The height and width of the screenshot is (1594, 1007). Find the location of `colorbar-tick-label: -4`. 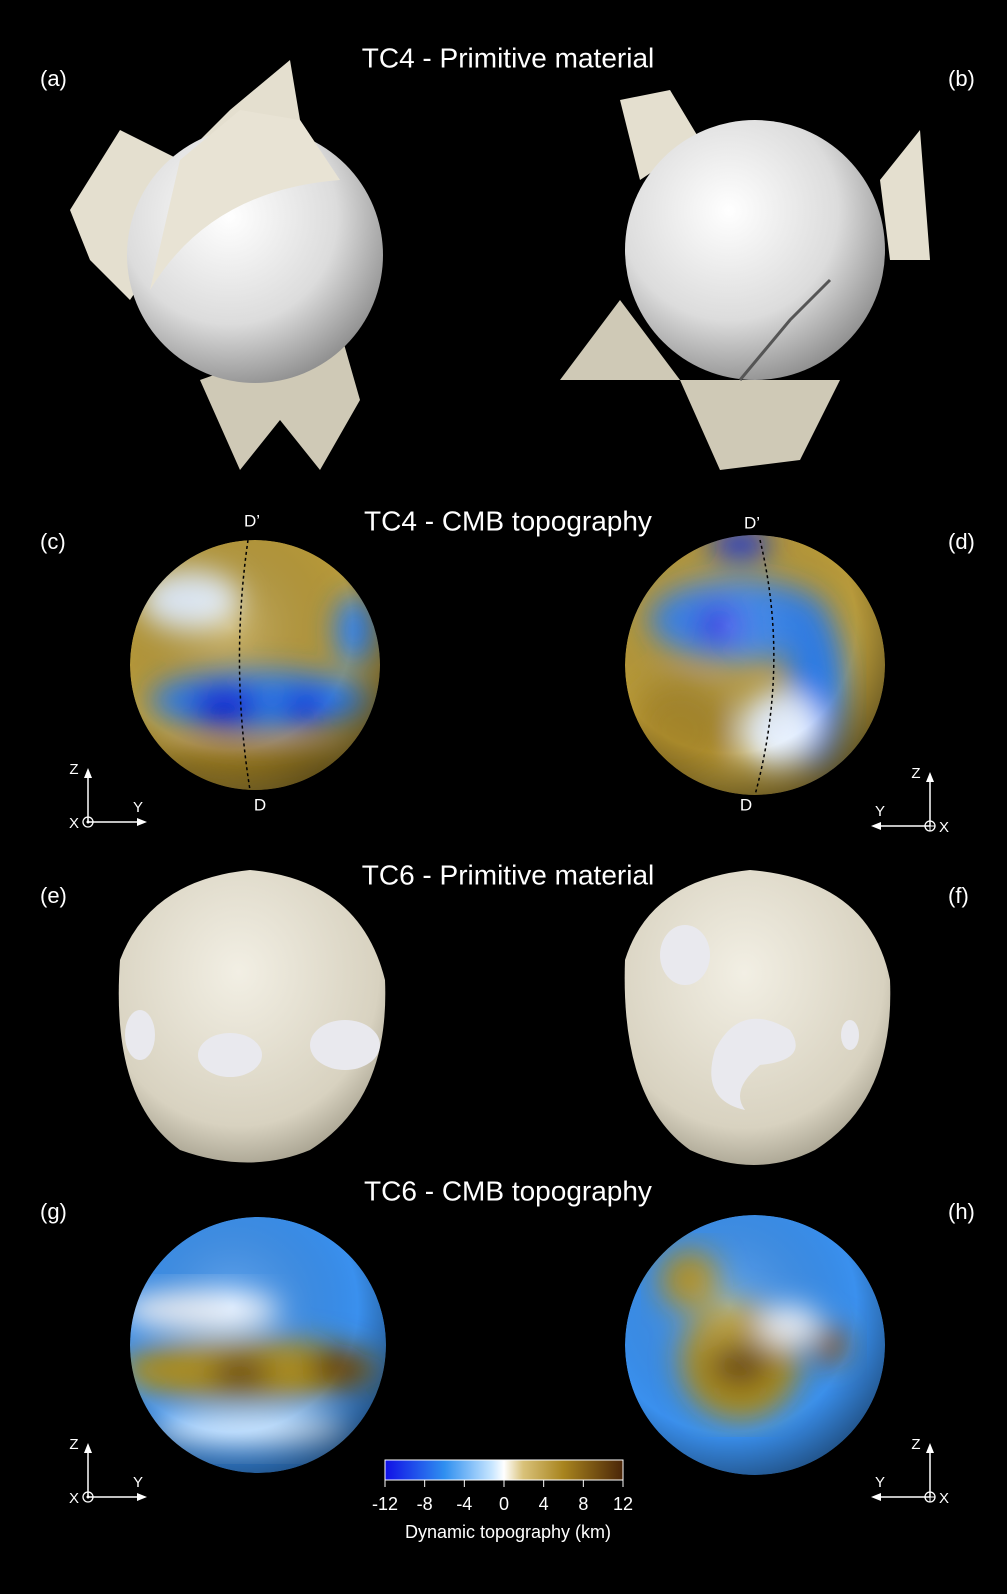

colorbar-tick-label: -4 is located at coordinates (464, 1504).